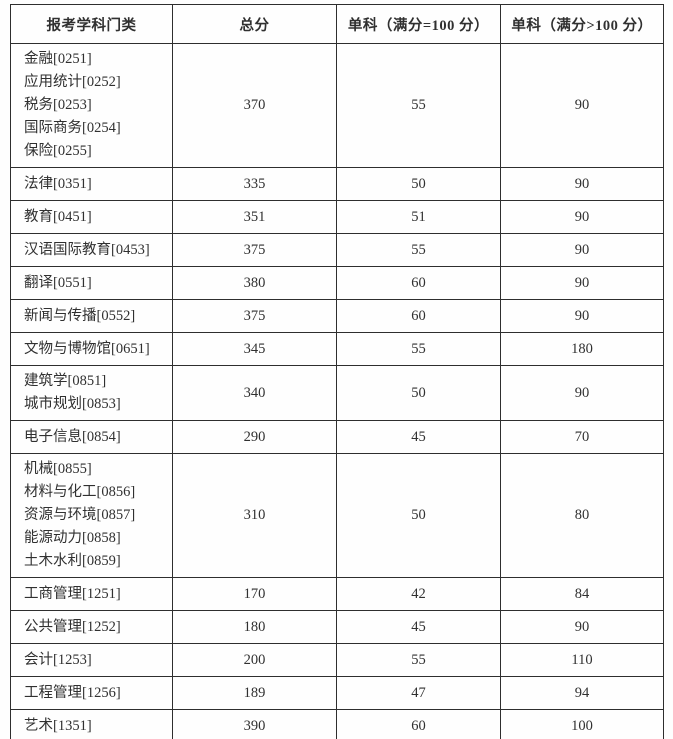  Describe the element at coordinates (58, 151) in the screenshot. I see `category-line: 保险[0255]` at that location.